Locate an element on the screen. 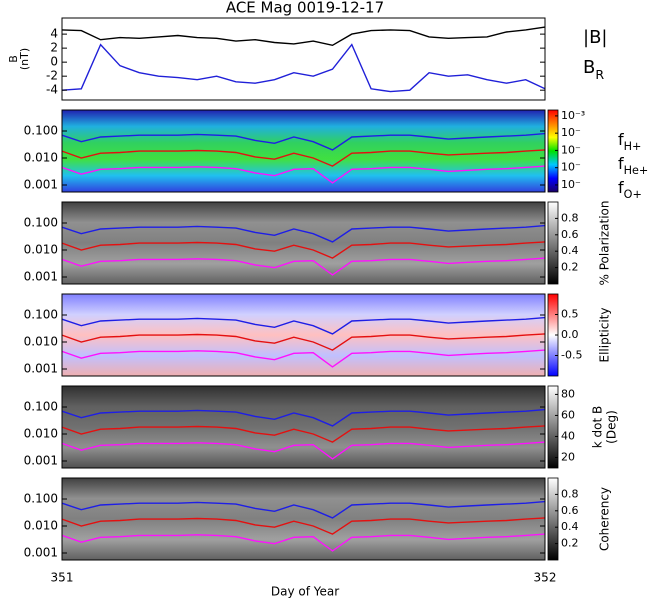 The image size is (650, 600). legend-text: B is located at coordinates (589, 67).